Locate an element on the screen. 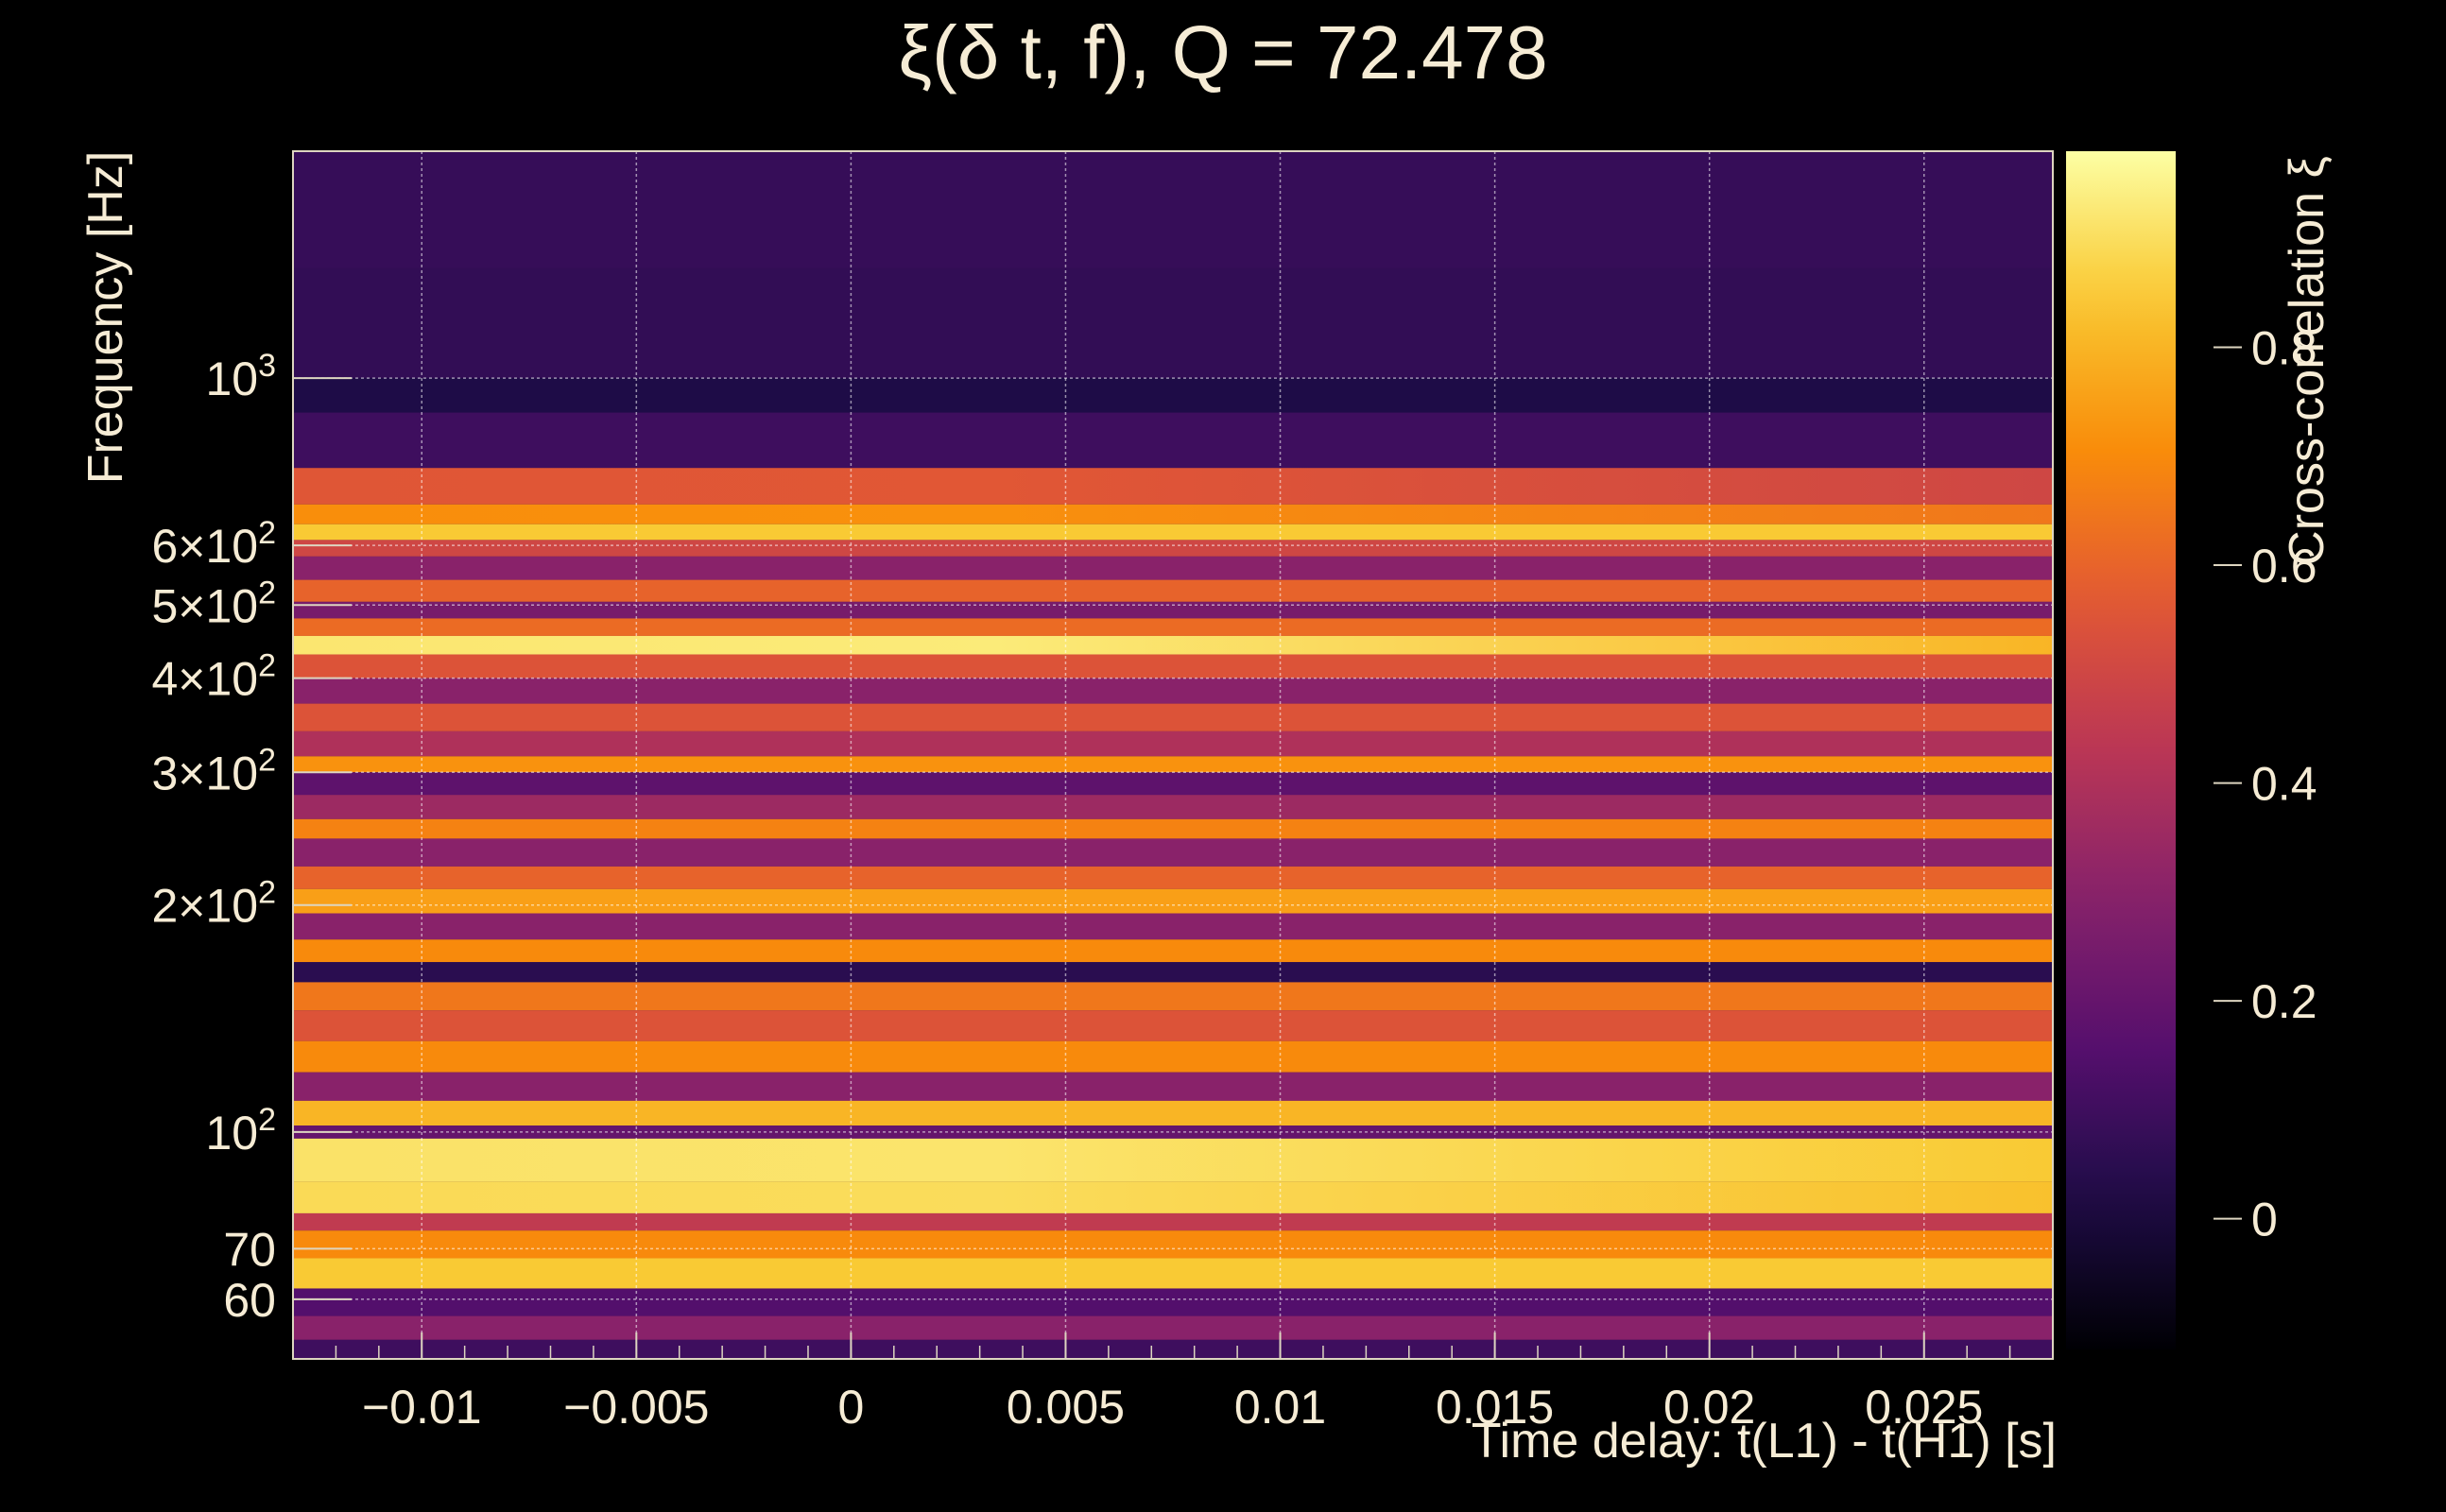 The image size is (2446, 1512). y-tick-label: 10³ is located at coordinates (241, 376).